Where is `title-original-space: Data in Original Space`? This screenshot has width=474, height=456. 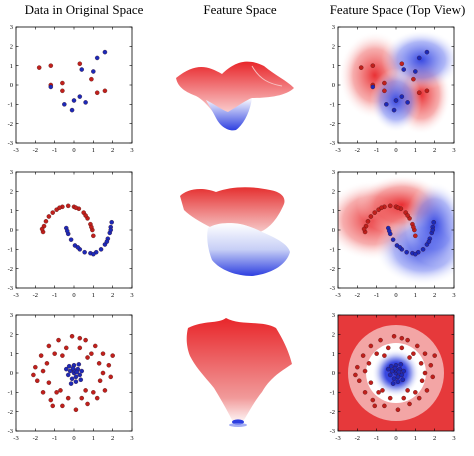 title-original-space: Data in Original Space is located at coordinates (84, 9).